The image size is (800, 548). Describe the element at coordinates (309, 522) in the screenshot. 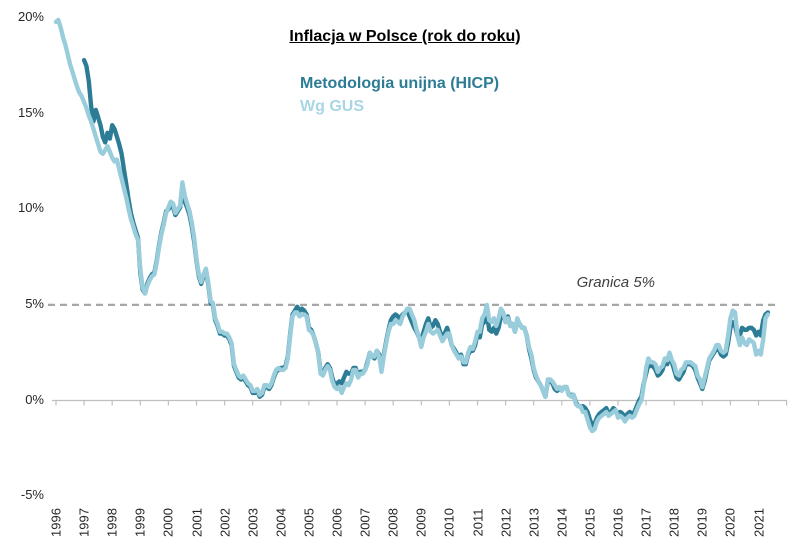

I see `x-tick-label: 2005` at that location.